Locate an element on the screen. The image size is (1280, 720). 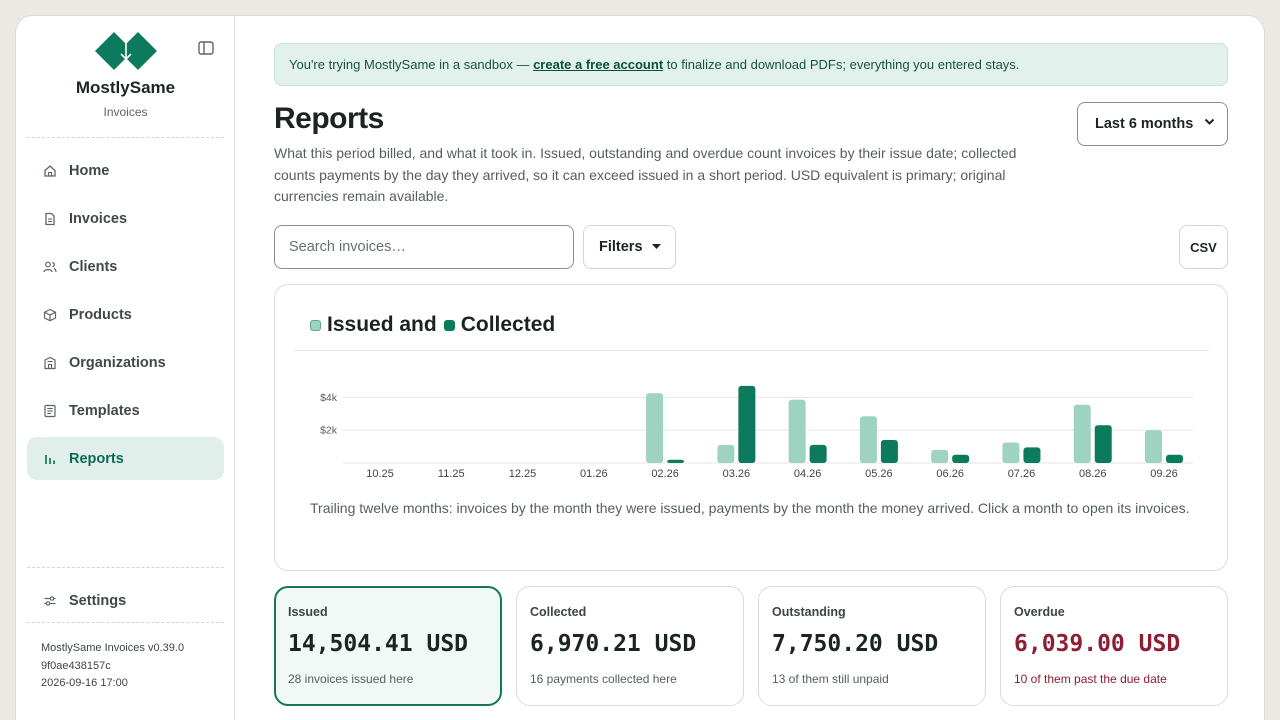
chart-title-part-1: Issued and is located at coordinates (382, 324).